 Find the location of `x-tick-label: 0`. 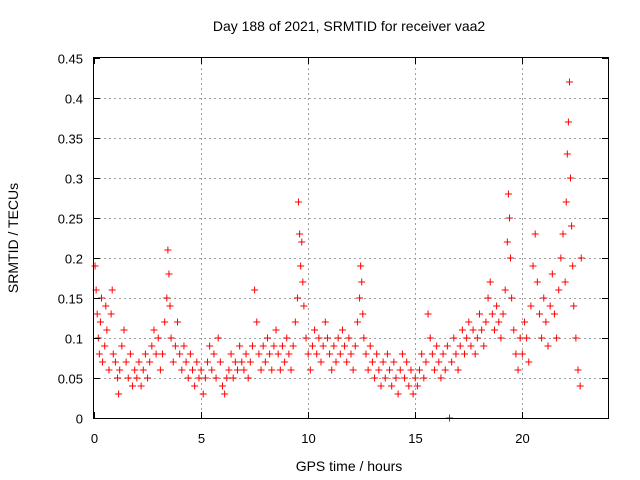

x-tick-label: 0 is located at coordinates (94, 438).